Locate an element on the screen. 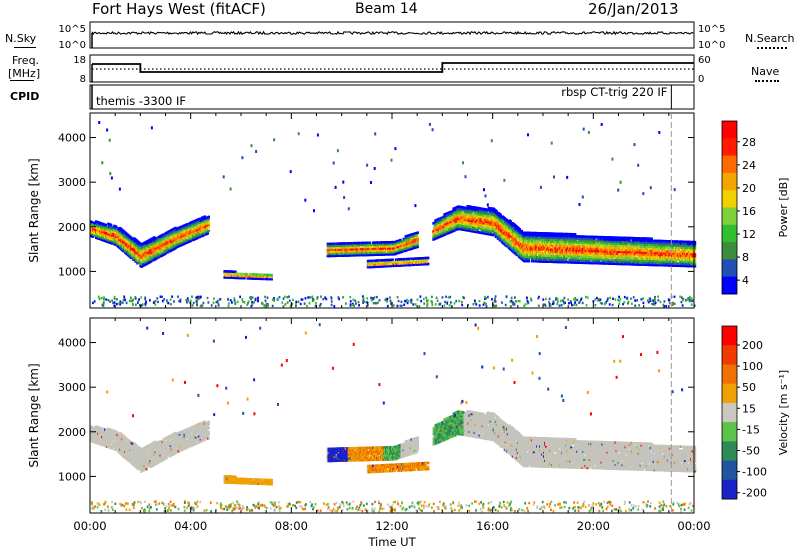 Image resolution: width=800 pixels, height=554 pixels. velocity-panel-ytick-label: 3000 is located at coordinates (72, 387).